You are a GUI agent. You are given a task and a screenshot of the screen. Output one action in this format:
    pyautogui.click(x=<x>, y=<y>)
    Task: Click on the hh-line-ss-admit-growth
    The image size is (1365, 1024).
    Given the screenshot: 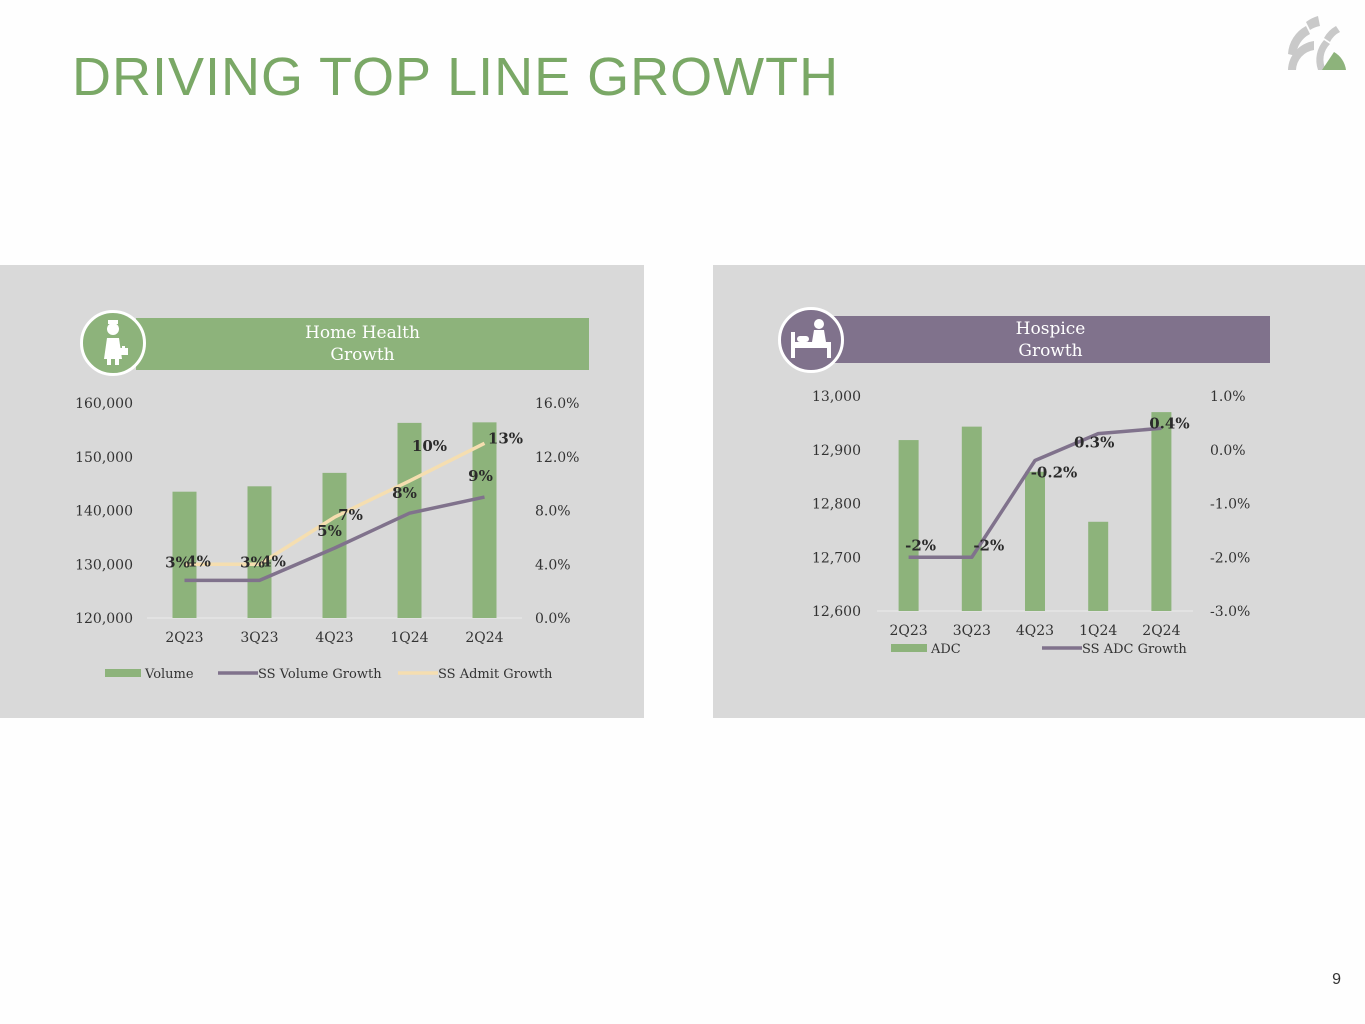 What is the action you would take?
    pyautogui.click(x=335, y=503)
    